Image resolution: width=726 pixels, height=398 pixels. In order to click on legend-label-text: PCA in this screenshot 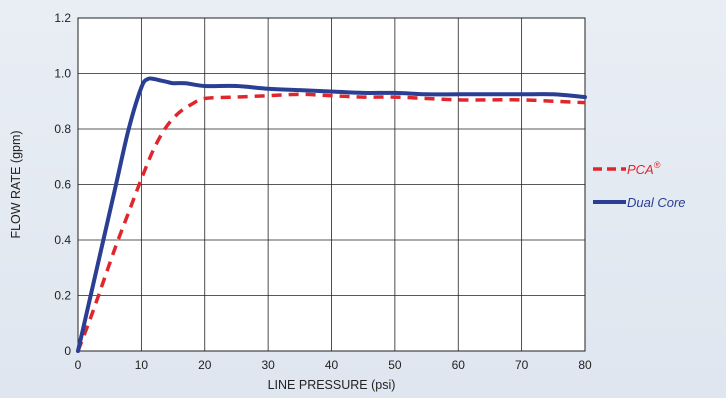, I will do `click(640, 169)`.